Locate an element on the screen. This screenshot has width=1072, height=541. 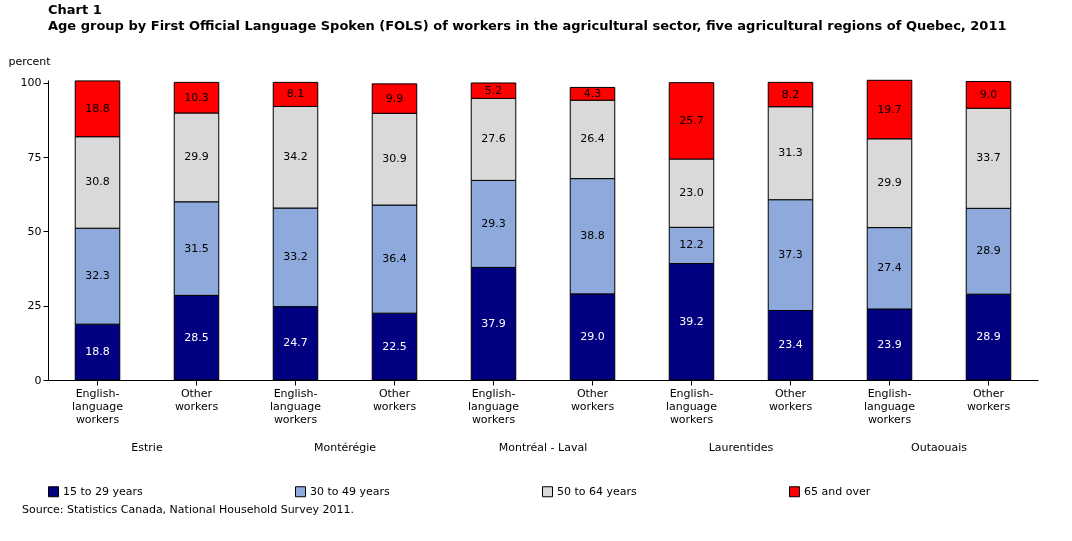
text: 37.3 is located at coordinates (790, 255).